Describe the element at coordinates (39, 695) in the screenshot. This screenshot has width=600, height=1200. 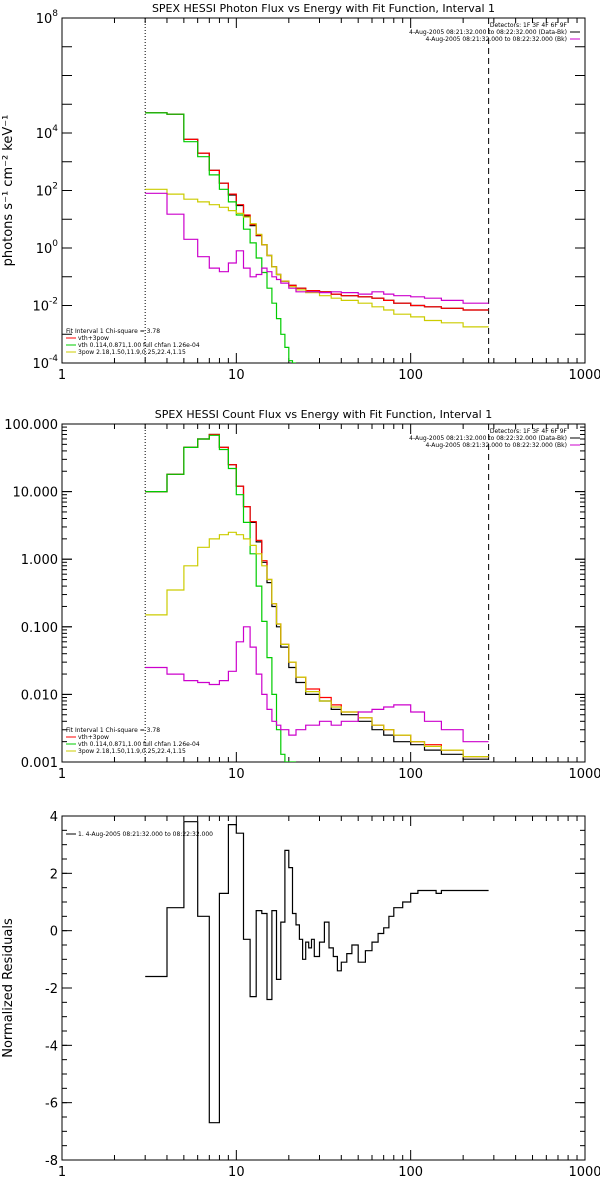
I see `y-tick-label: 0.010` at that location.